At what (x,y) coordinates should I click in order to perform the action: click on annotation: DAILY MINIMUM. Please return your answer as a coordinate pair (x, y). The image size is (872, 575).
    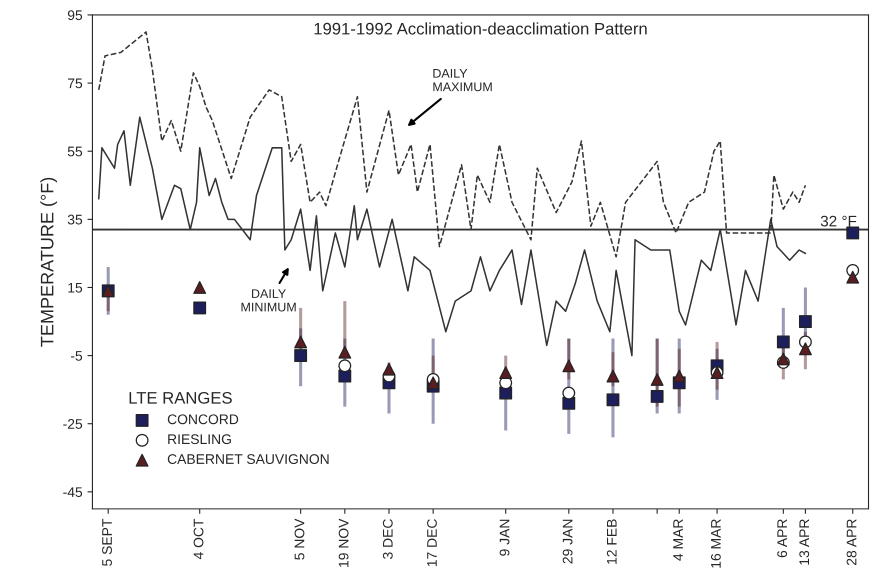
    Looking at the image, I should click on (269, 300).